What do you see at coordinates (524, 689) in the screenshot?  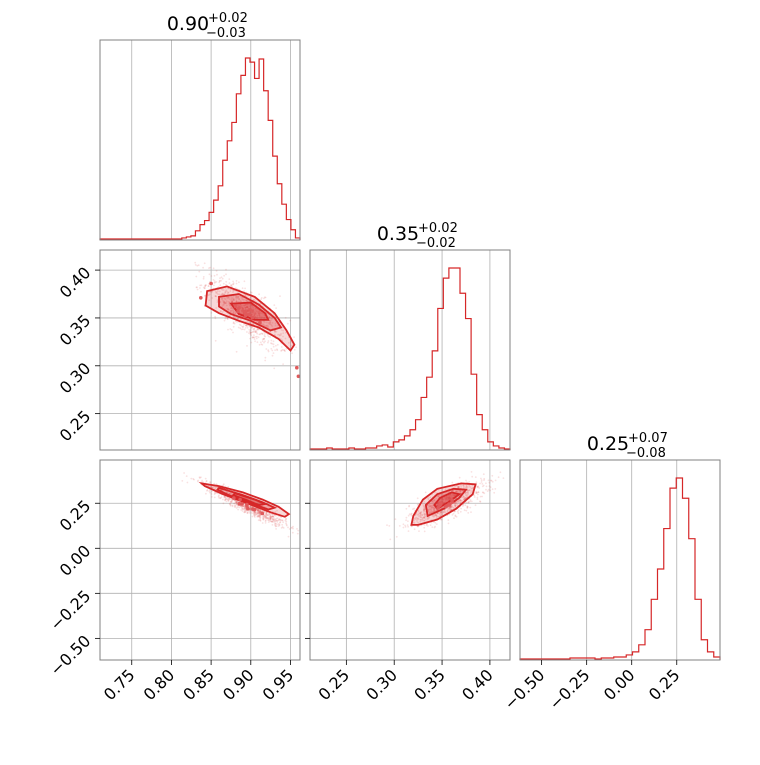 I see `x-tick-label: −0.50` at bounding box center [524, 689].